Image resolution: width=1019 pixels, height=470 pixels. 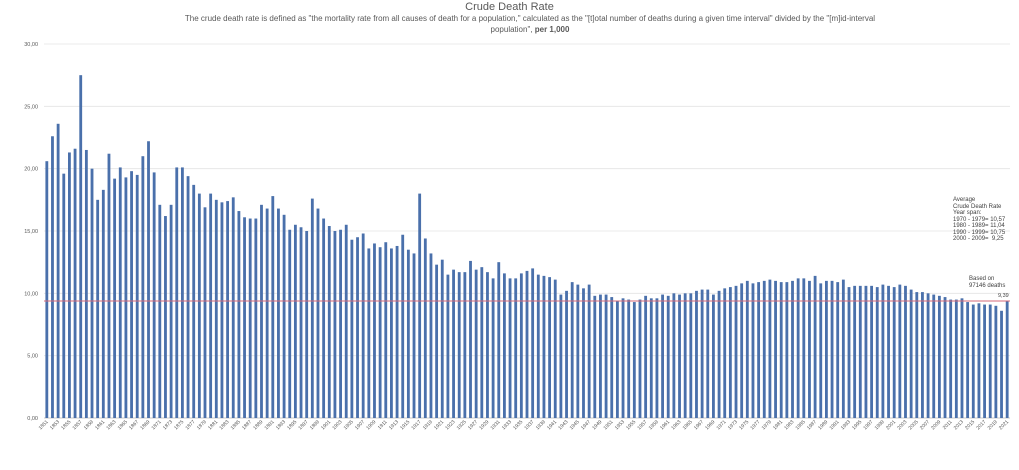 What do you see at coordinates (31, 170) in the screenshot?
I see `y-tick-label: 20,00` at bounding box center [31, 170].